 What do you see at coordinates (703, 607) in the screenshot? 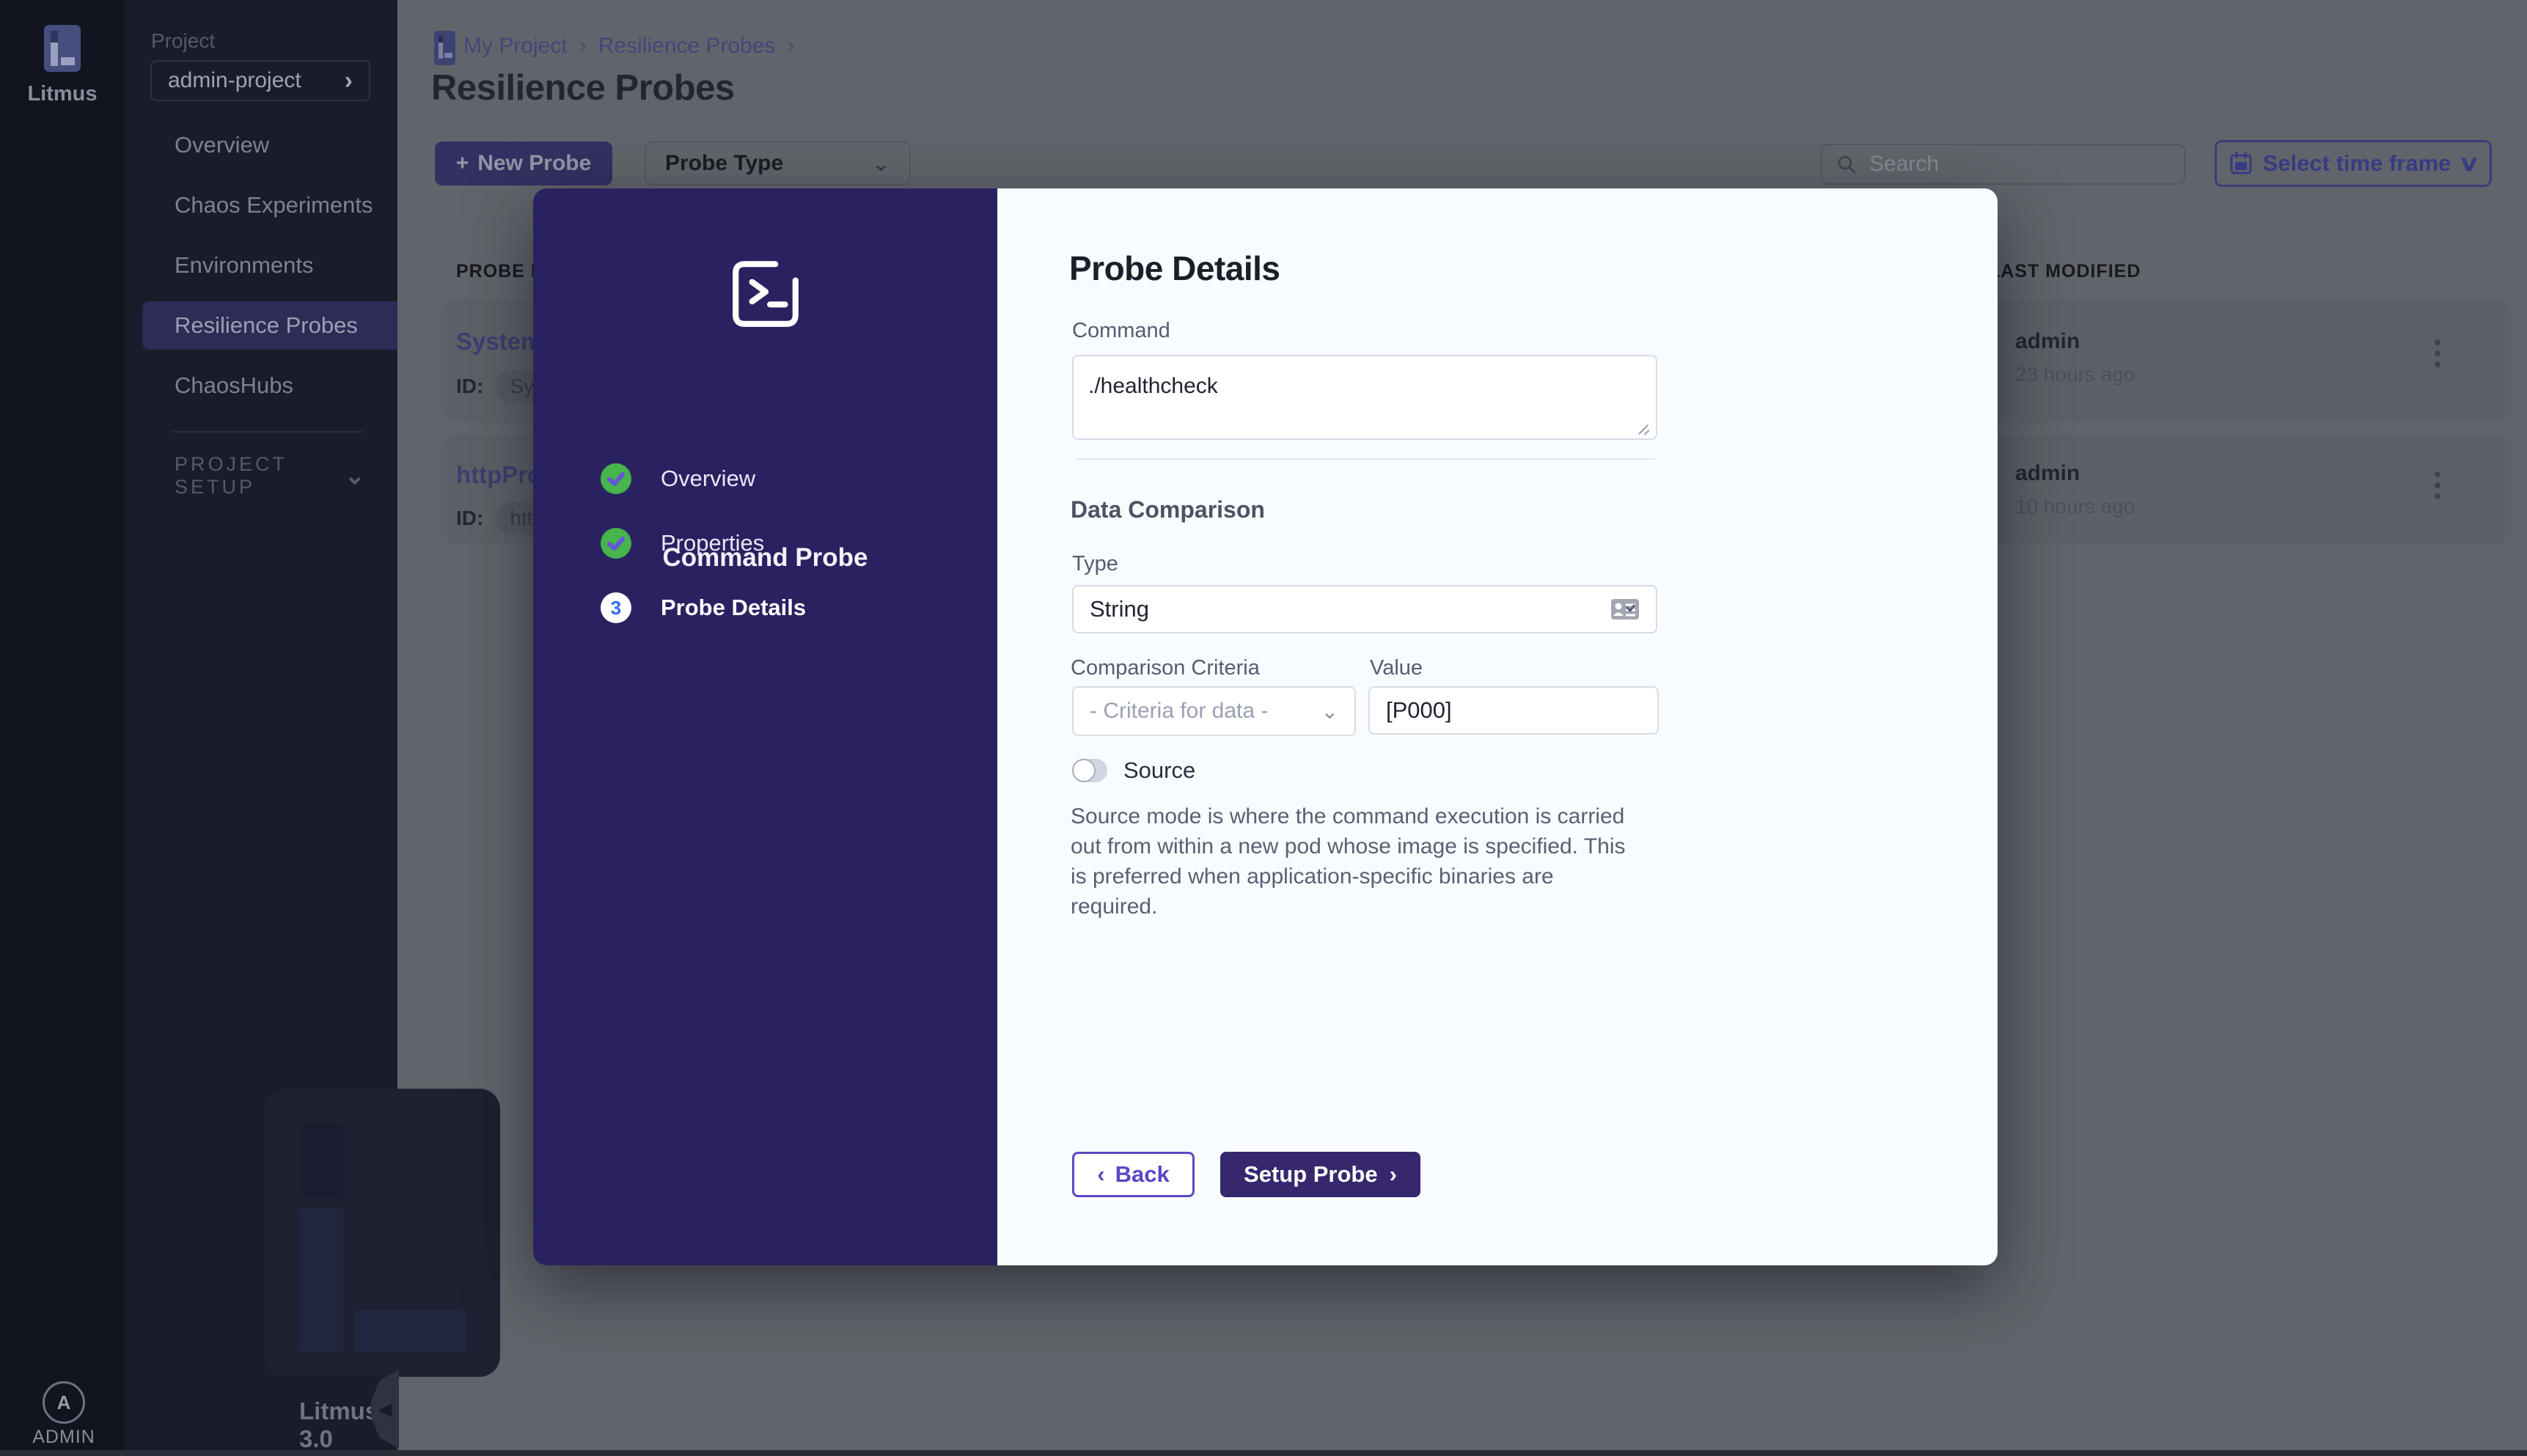
I see `step-probe-details: 3 Probe Details` at bounding box center [703, 607].